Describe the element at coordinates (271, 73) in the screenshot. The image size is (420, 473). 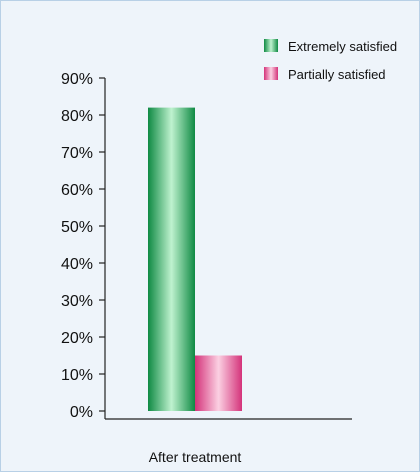
I see `legend-swatch-partially-satisfied` at that location.